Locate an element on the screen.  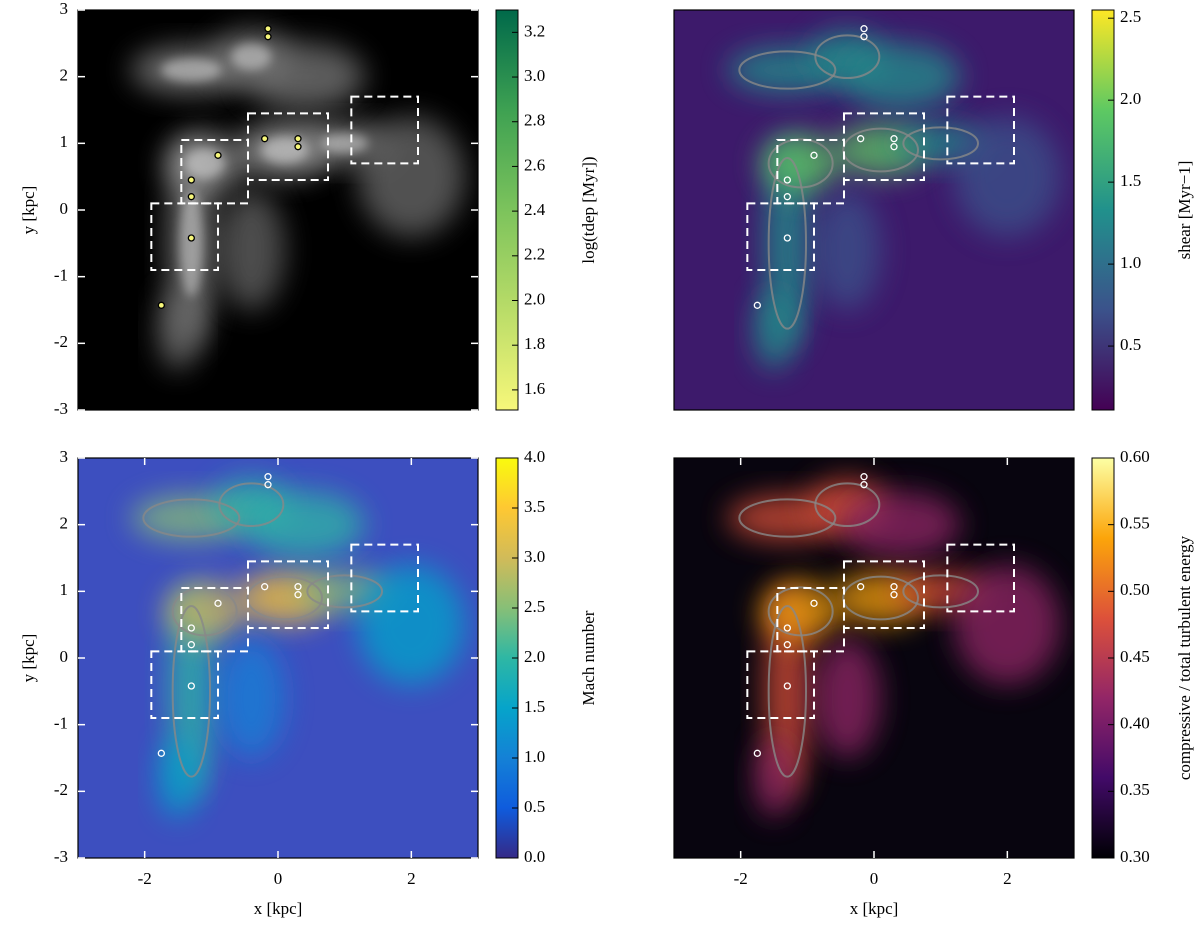
y-tick-label: 1 is located at coordinates (64, 141).